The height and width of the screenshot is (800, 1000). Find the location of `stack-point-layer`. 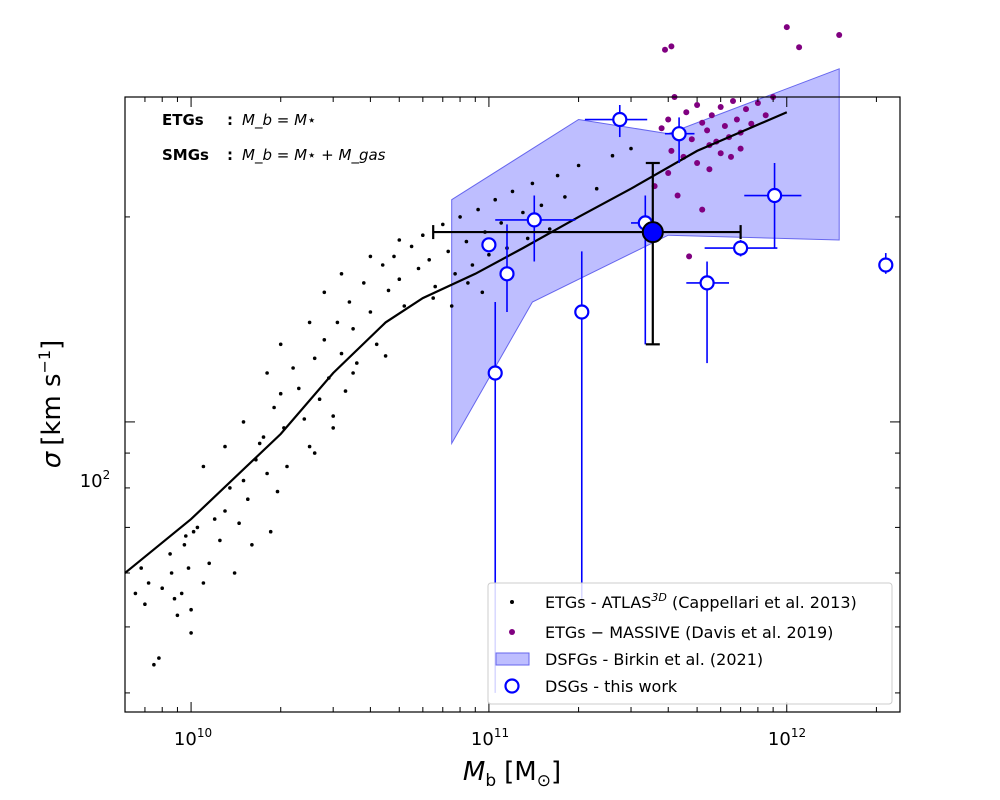

stack-point-layer is located at coordinates (587, 253).